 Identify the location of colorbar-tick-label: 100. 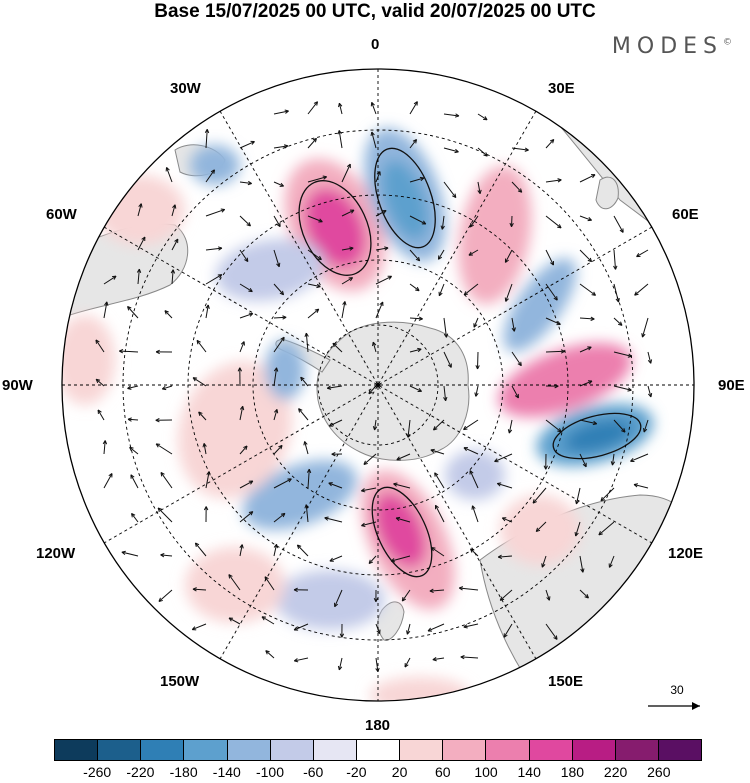
(486, 772).